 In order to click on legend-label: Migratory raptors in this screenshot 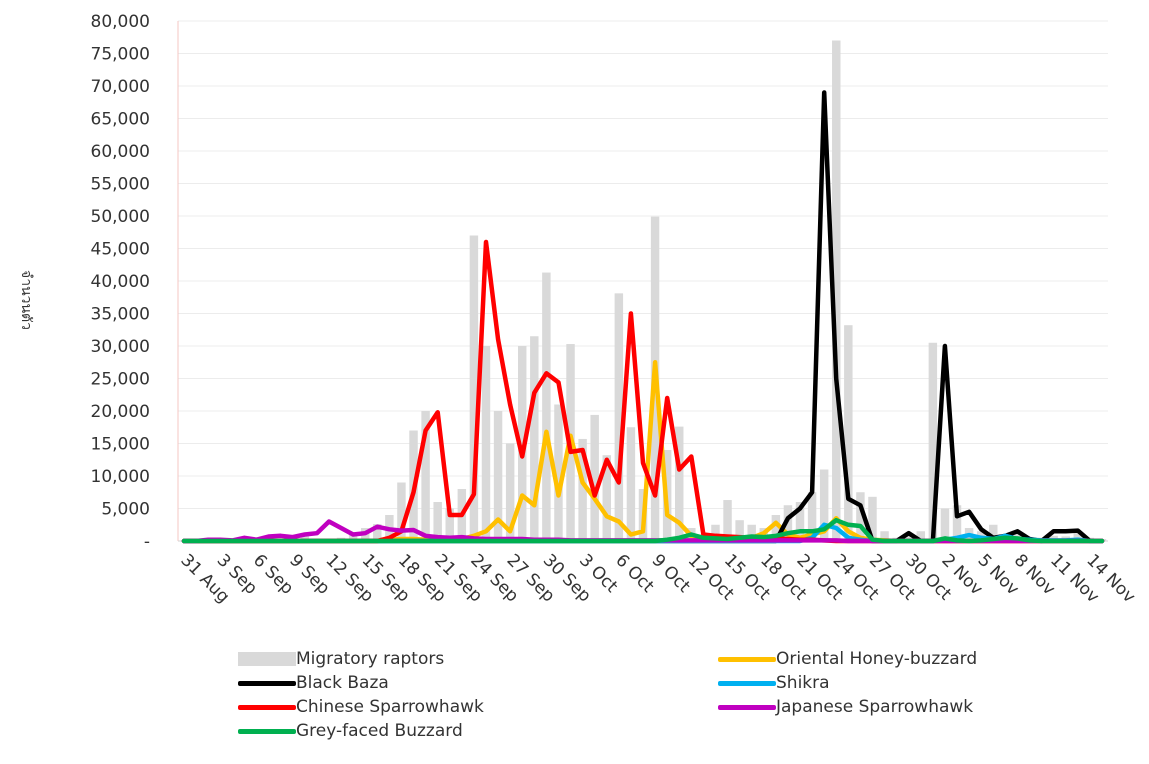, I will do `click(370, 659)`.